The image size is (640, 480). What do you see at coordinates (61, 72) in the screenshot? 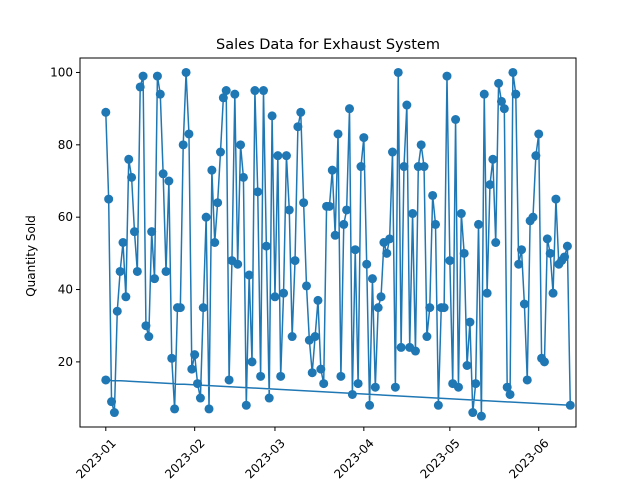
I see `y-tick-label: 100` at bounding box center [61, 72].